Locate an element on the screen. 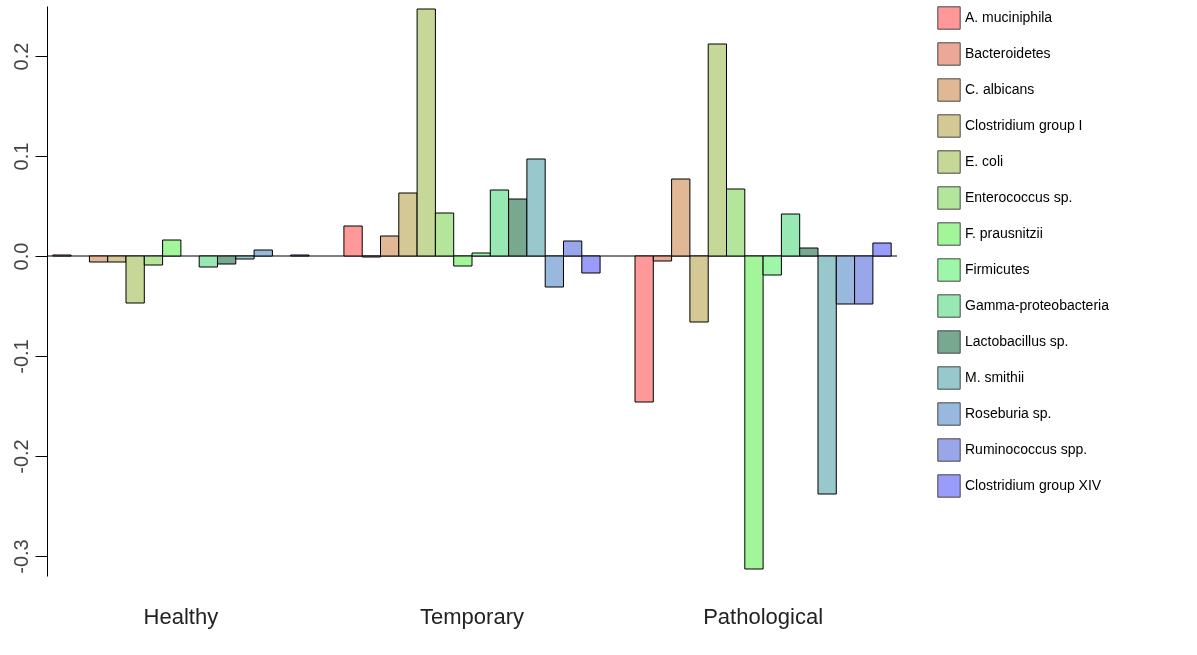  legend-label: Ruminococcus spp. is located at coordinates (1026, 449).